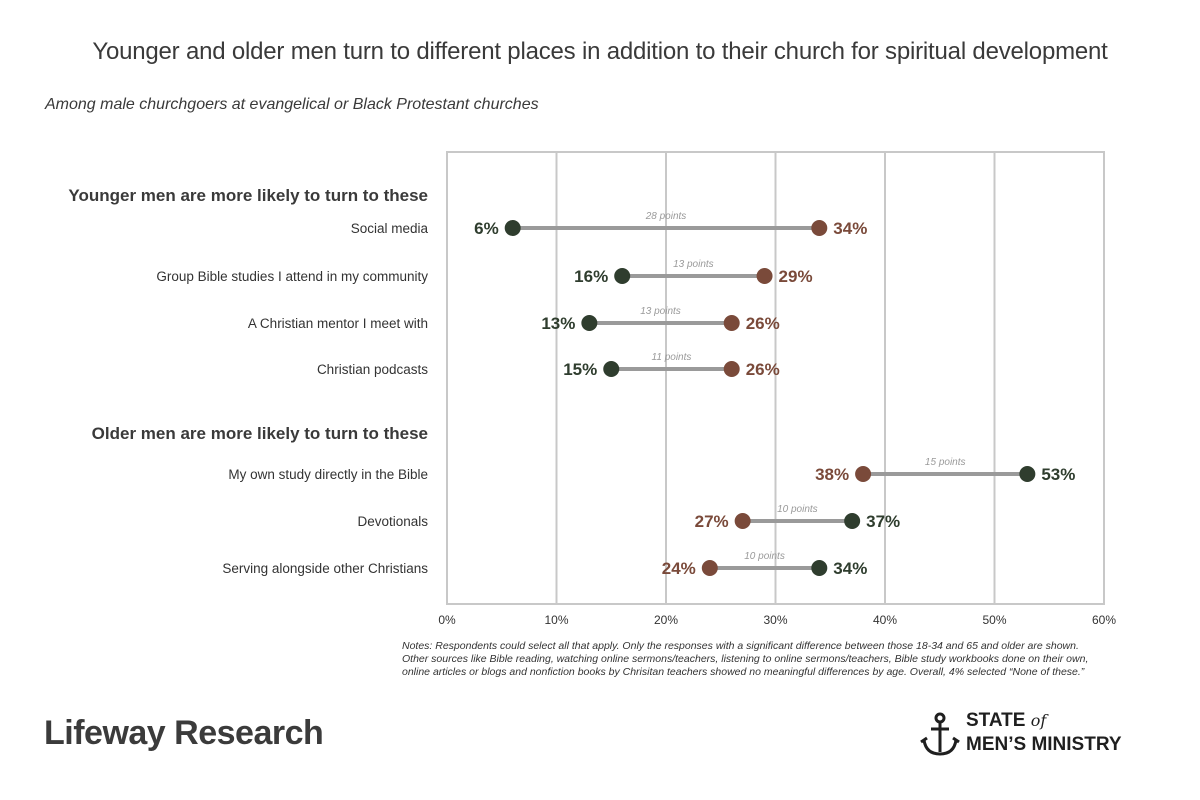 The height and width of the screenshot is (800, 1200). I want to click on row-label: Serving alongside other Christians, so click(325, 568).